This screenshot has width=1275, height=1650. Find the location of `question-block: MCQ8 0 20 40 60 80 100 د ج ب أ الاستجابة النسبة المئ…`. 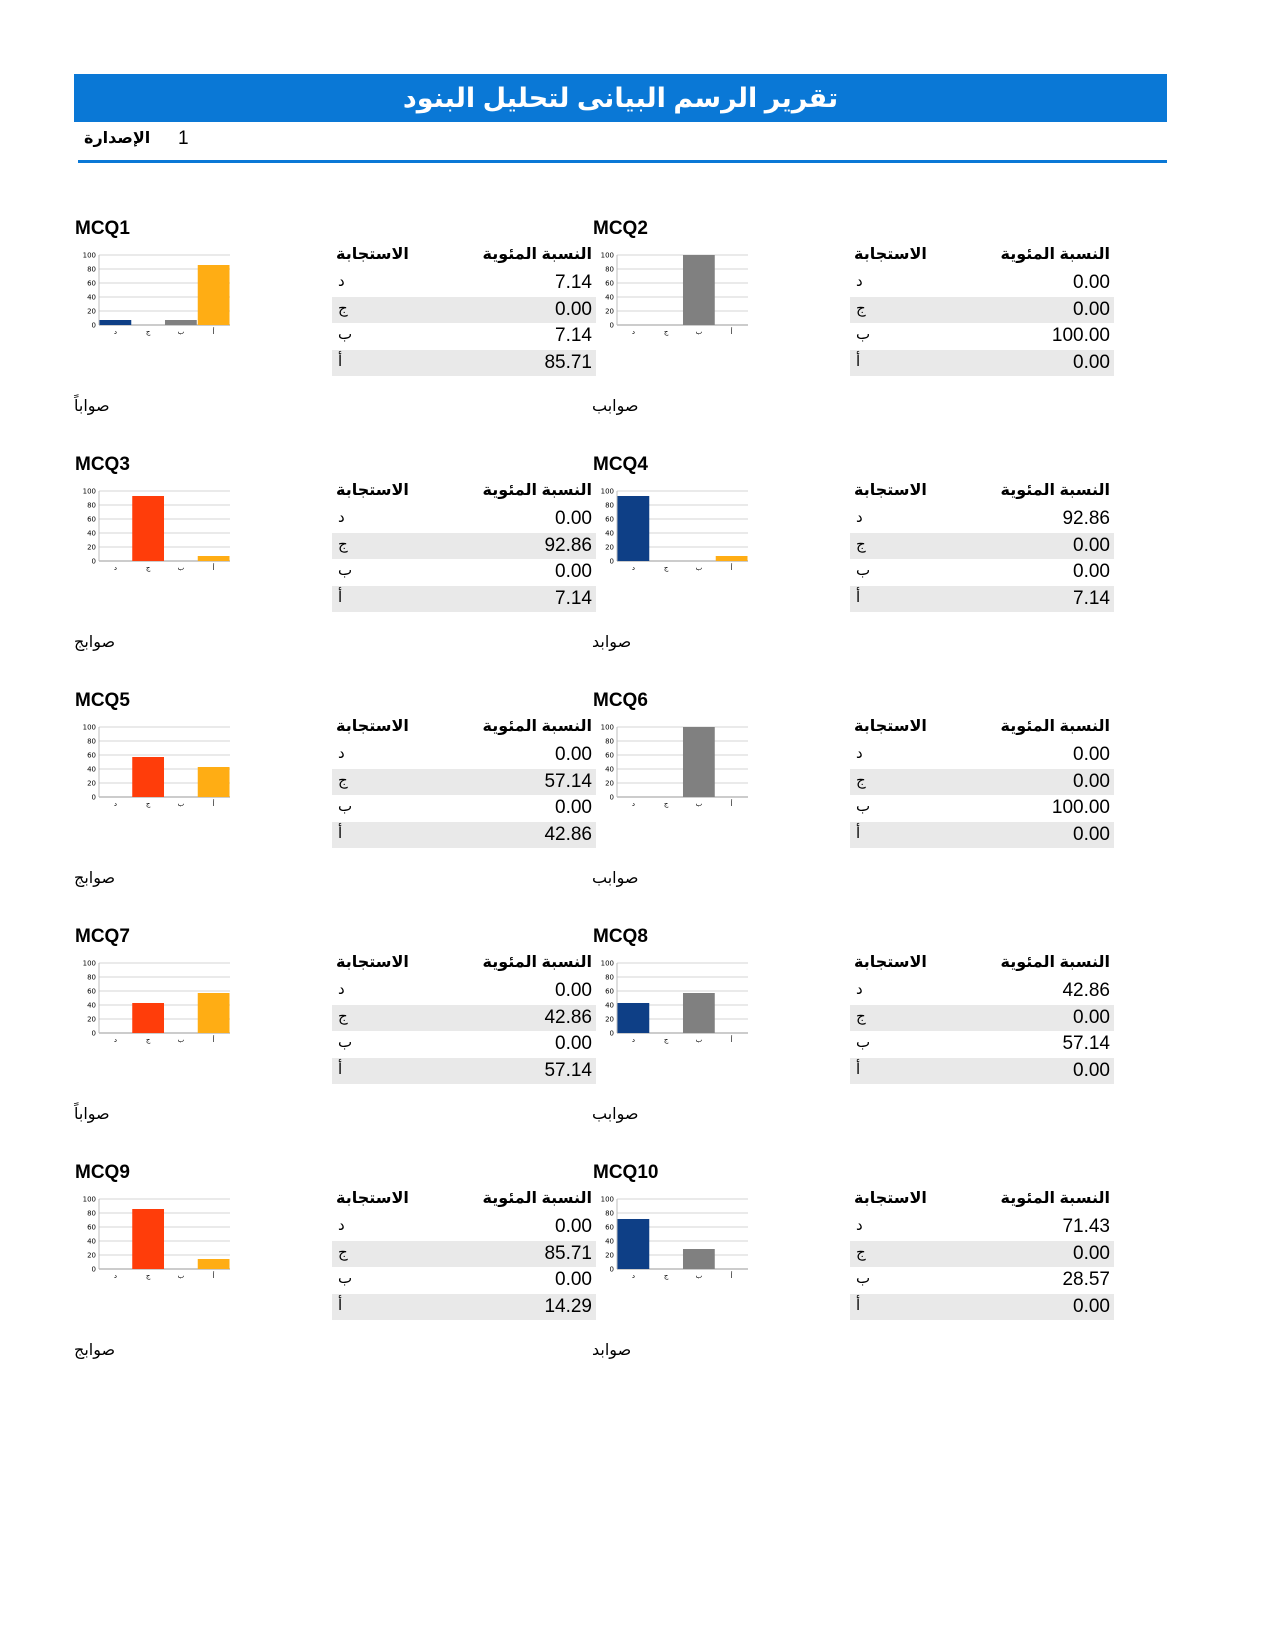

question-block: MCQ8 0 20 40 60 80 100 د ج ب أ الاستجابة النسبة المئ… is located at coordinates (858, 1046).